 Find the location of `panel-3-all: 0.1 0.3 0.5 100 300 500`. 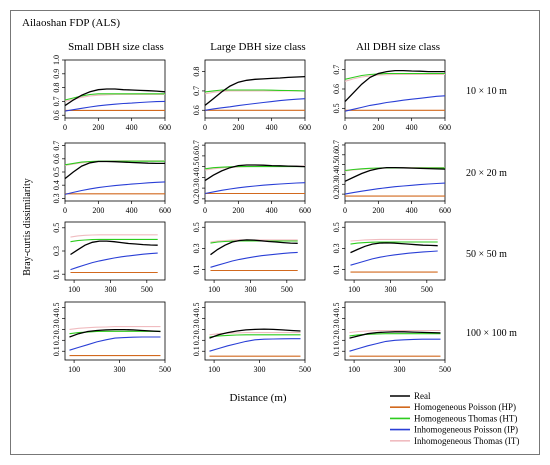

panel-3-all: 0.1 0.3 0.5 100 300 500 is located at coordinates (389, 257).